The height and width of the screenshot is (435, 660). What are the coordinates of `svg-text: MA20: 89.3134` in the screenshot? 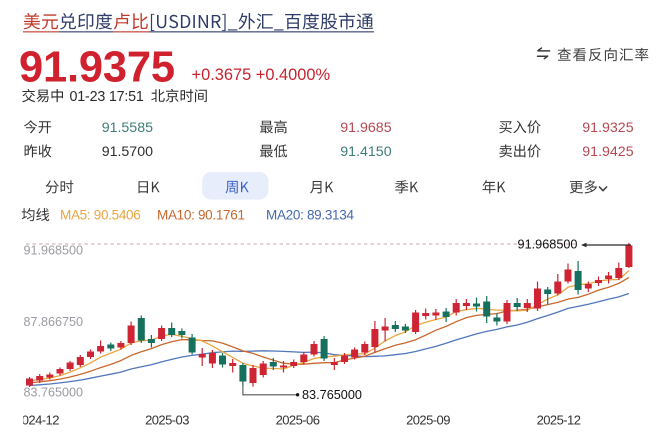 It's located at (310, 215).